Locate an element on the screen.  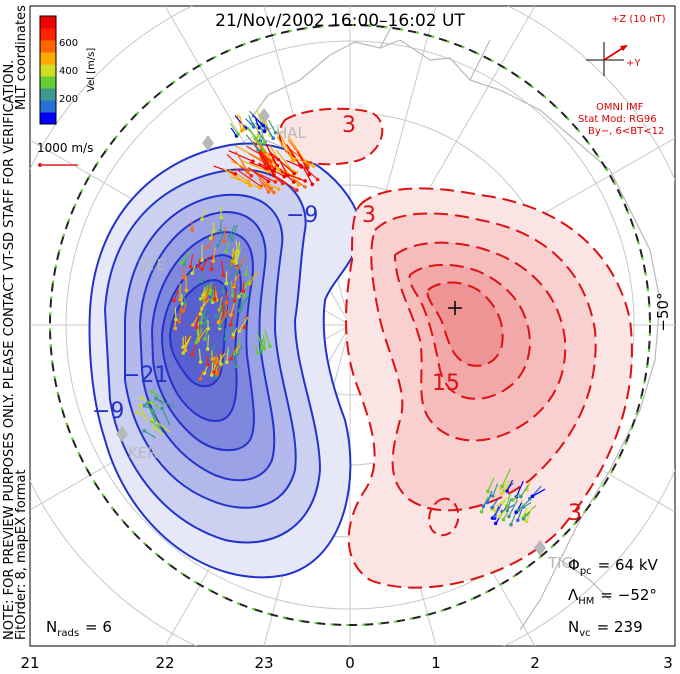
radar-label-tig: TIG is located at coordinates (560, 563).